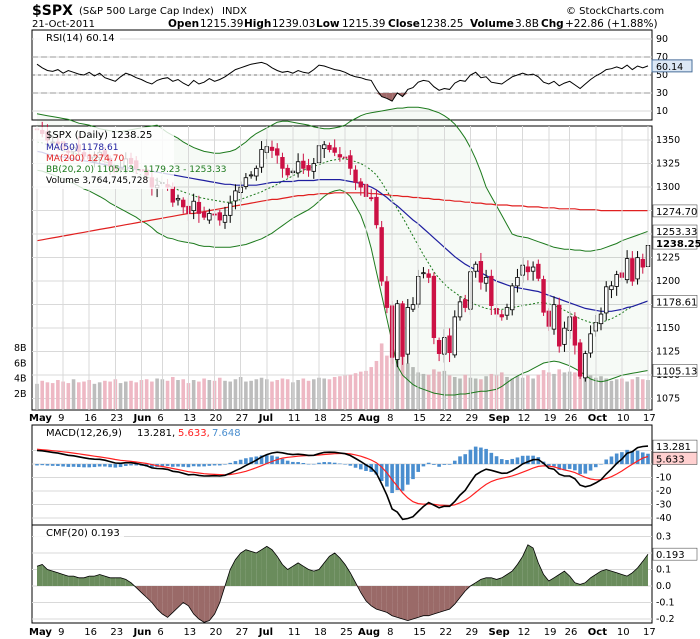  What do you see at coordinates (160, 418) in the screenshot?
I see `x-axis-label-top: 6` at bounding box center [160, 418].